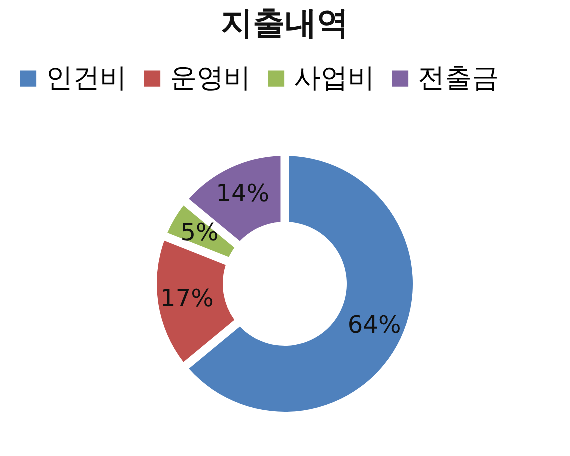  What do you see at coordinates (199, 232) in the screenshot?
I see `data-label: 5%` at bounding box center [199, 232].